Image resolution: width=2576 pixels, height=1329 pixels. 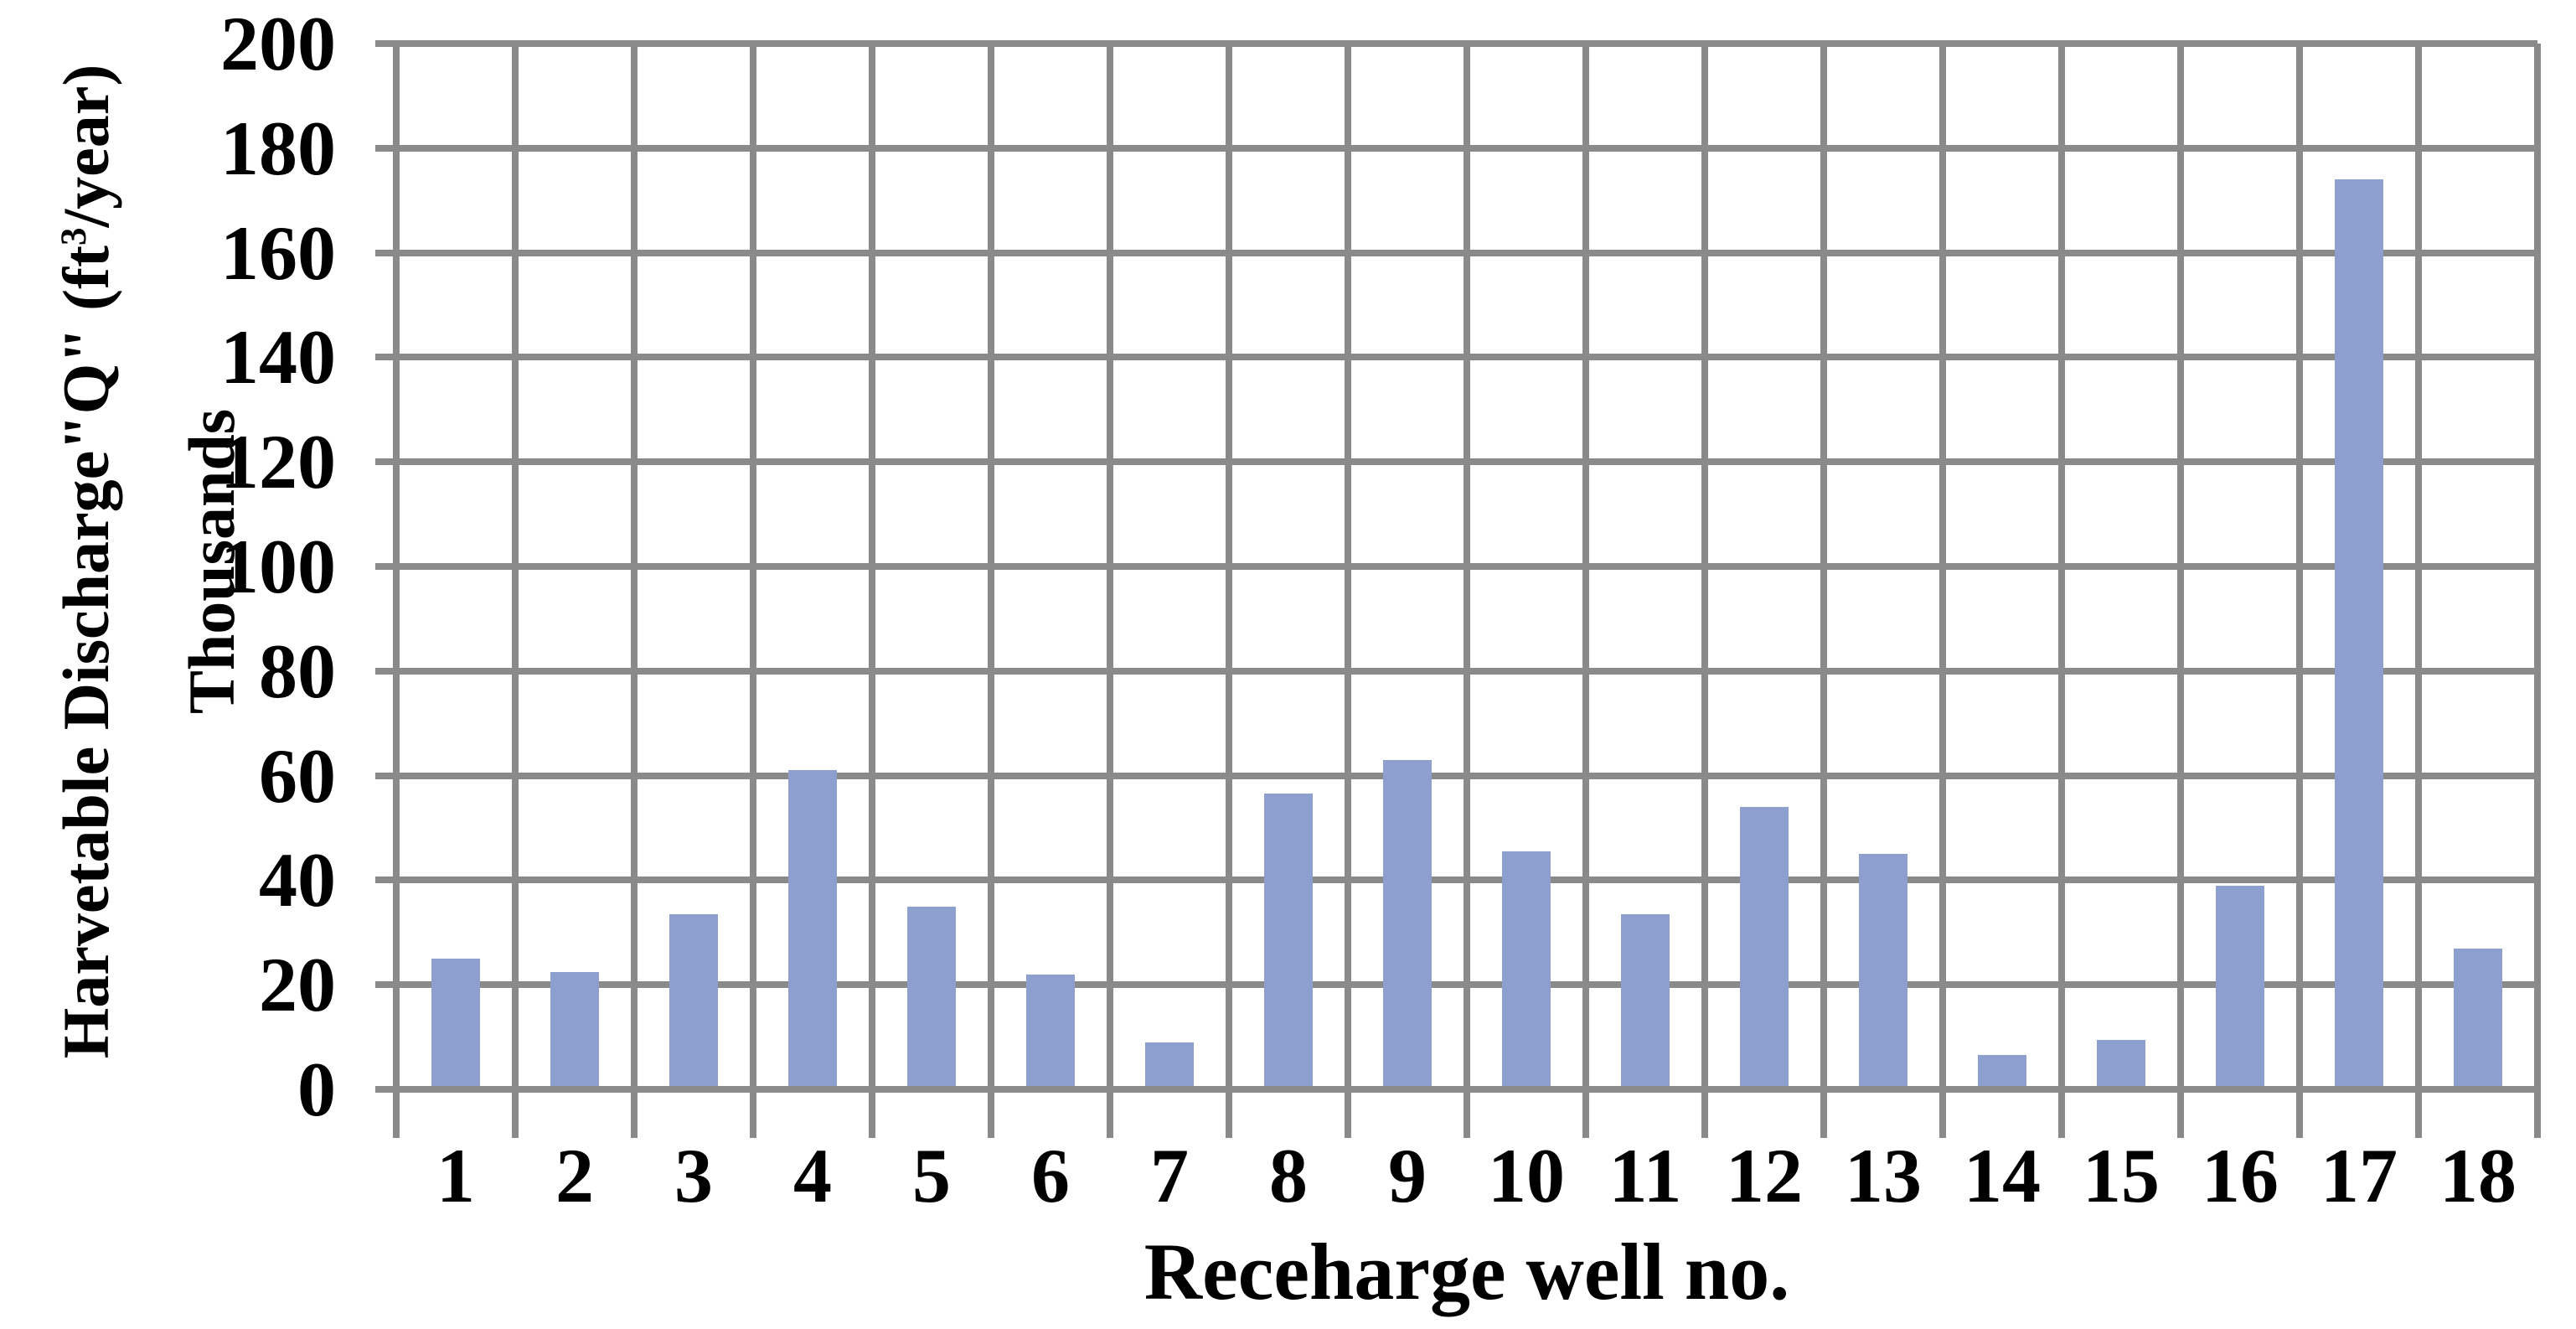 I want to click on x-tick-label: 10, so click(x=1526, y=1175).